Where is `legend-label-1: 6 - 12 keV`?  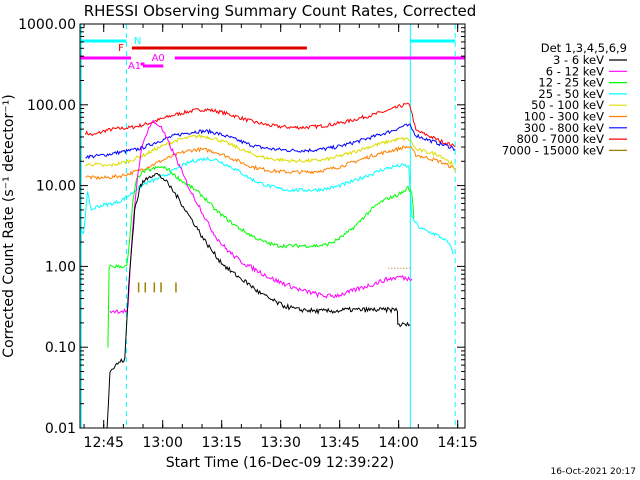 legend-label-1: 6 - 12 keV is located at coordinates (575, 71).